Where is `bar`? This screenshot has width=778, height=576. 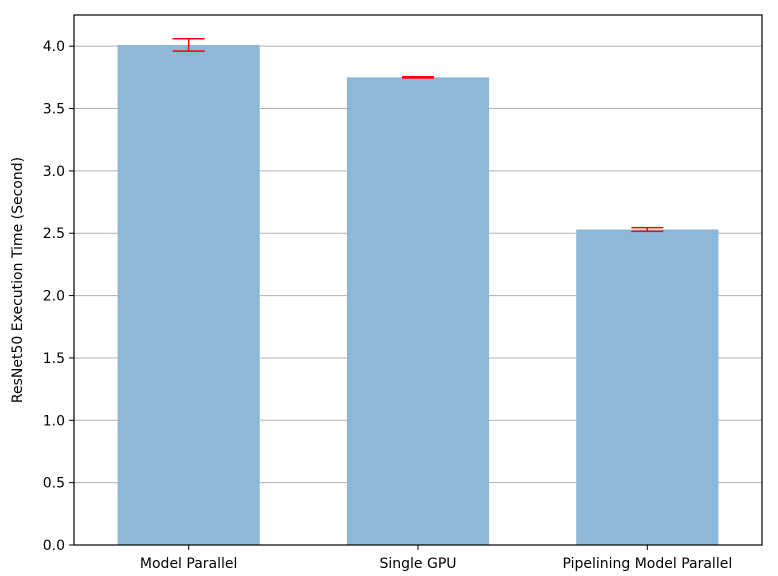
bar is located at coordinates (647, 387).